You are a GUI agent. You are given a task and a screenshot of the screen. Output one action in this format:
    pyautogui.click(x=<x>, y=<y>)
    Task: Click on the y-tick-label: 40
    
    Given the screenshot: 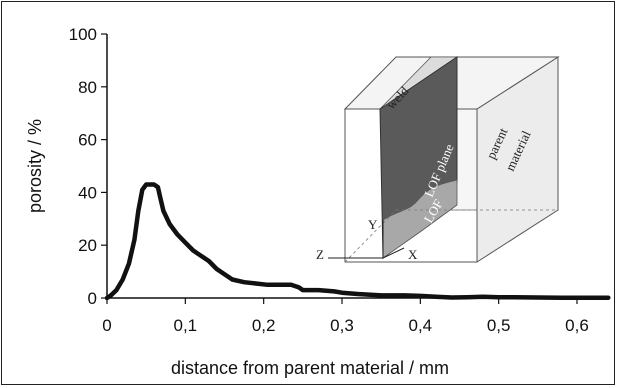 What is the action you would take?
    pyautogui.click(x=87, y=192)
    